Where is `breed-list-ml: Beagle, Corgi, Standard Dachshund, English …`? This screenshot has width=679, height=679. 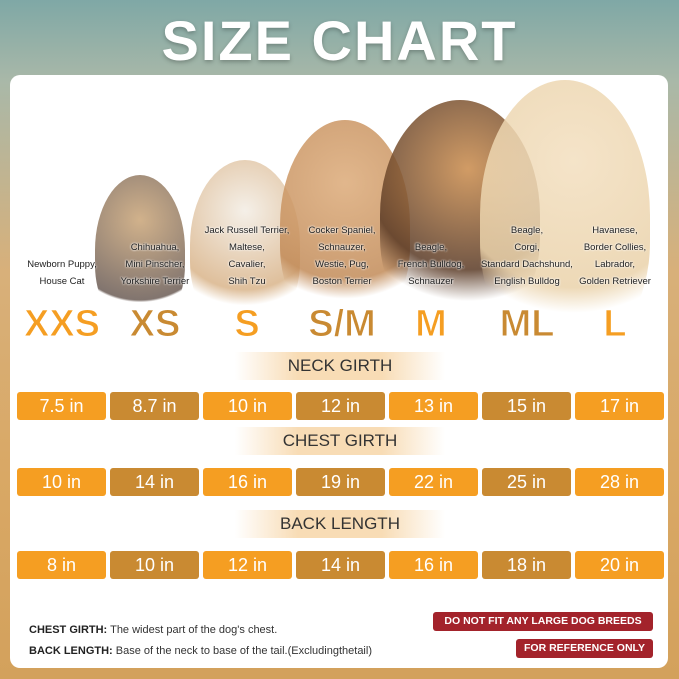 breed-list-ml: Beagle, Corgi, Standard Dachshund, English … is located at coordinates (527, 182).